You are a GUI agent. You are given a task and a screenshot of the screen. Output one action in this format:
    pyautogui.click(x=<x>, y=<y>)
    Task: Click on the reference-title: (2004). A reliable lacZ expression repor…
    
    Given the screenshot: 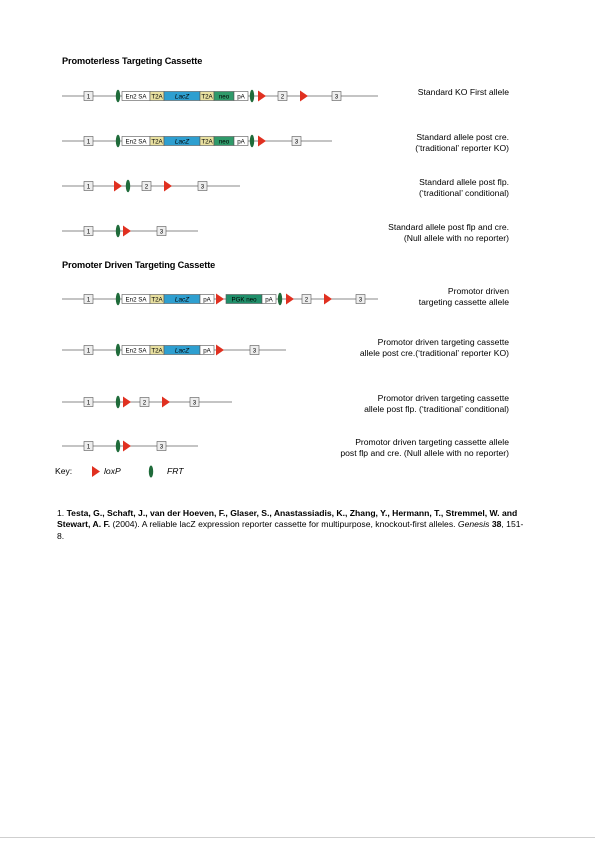 What is the action you would take?
    pyautogui.click(x=284, y=524)
    